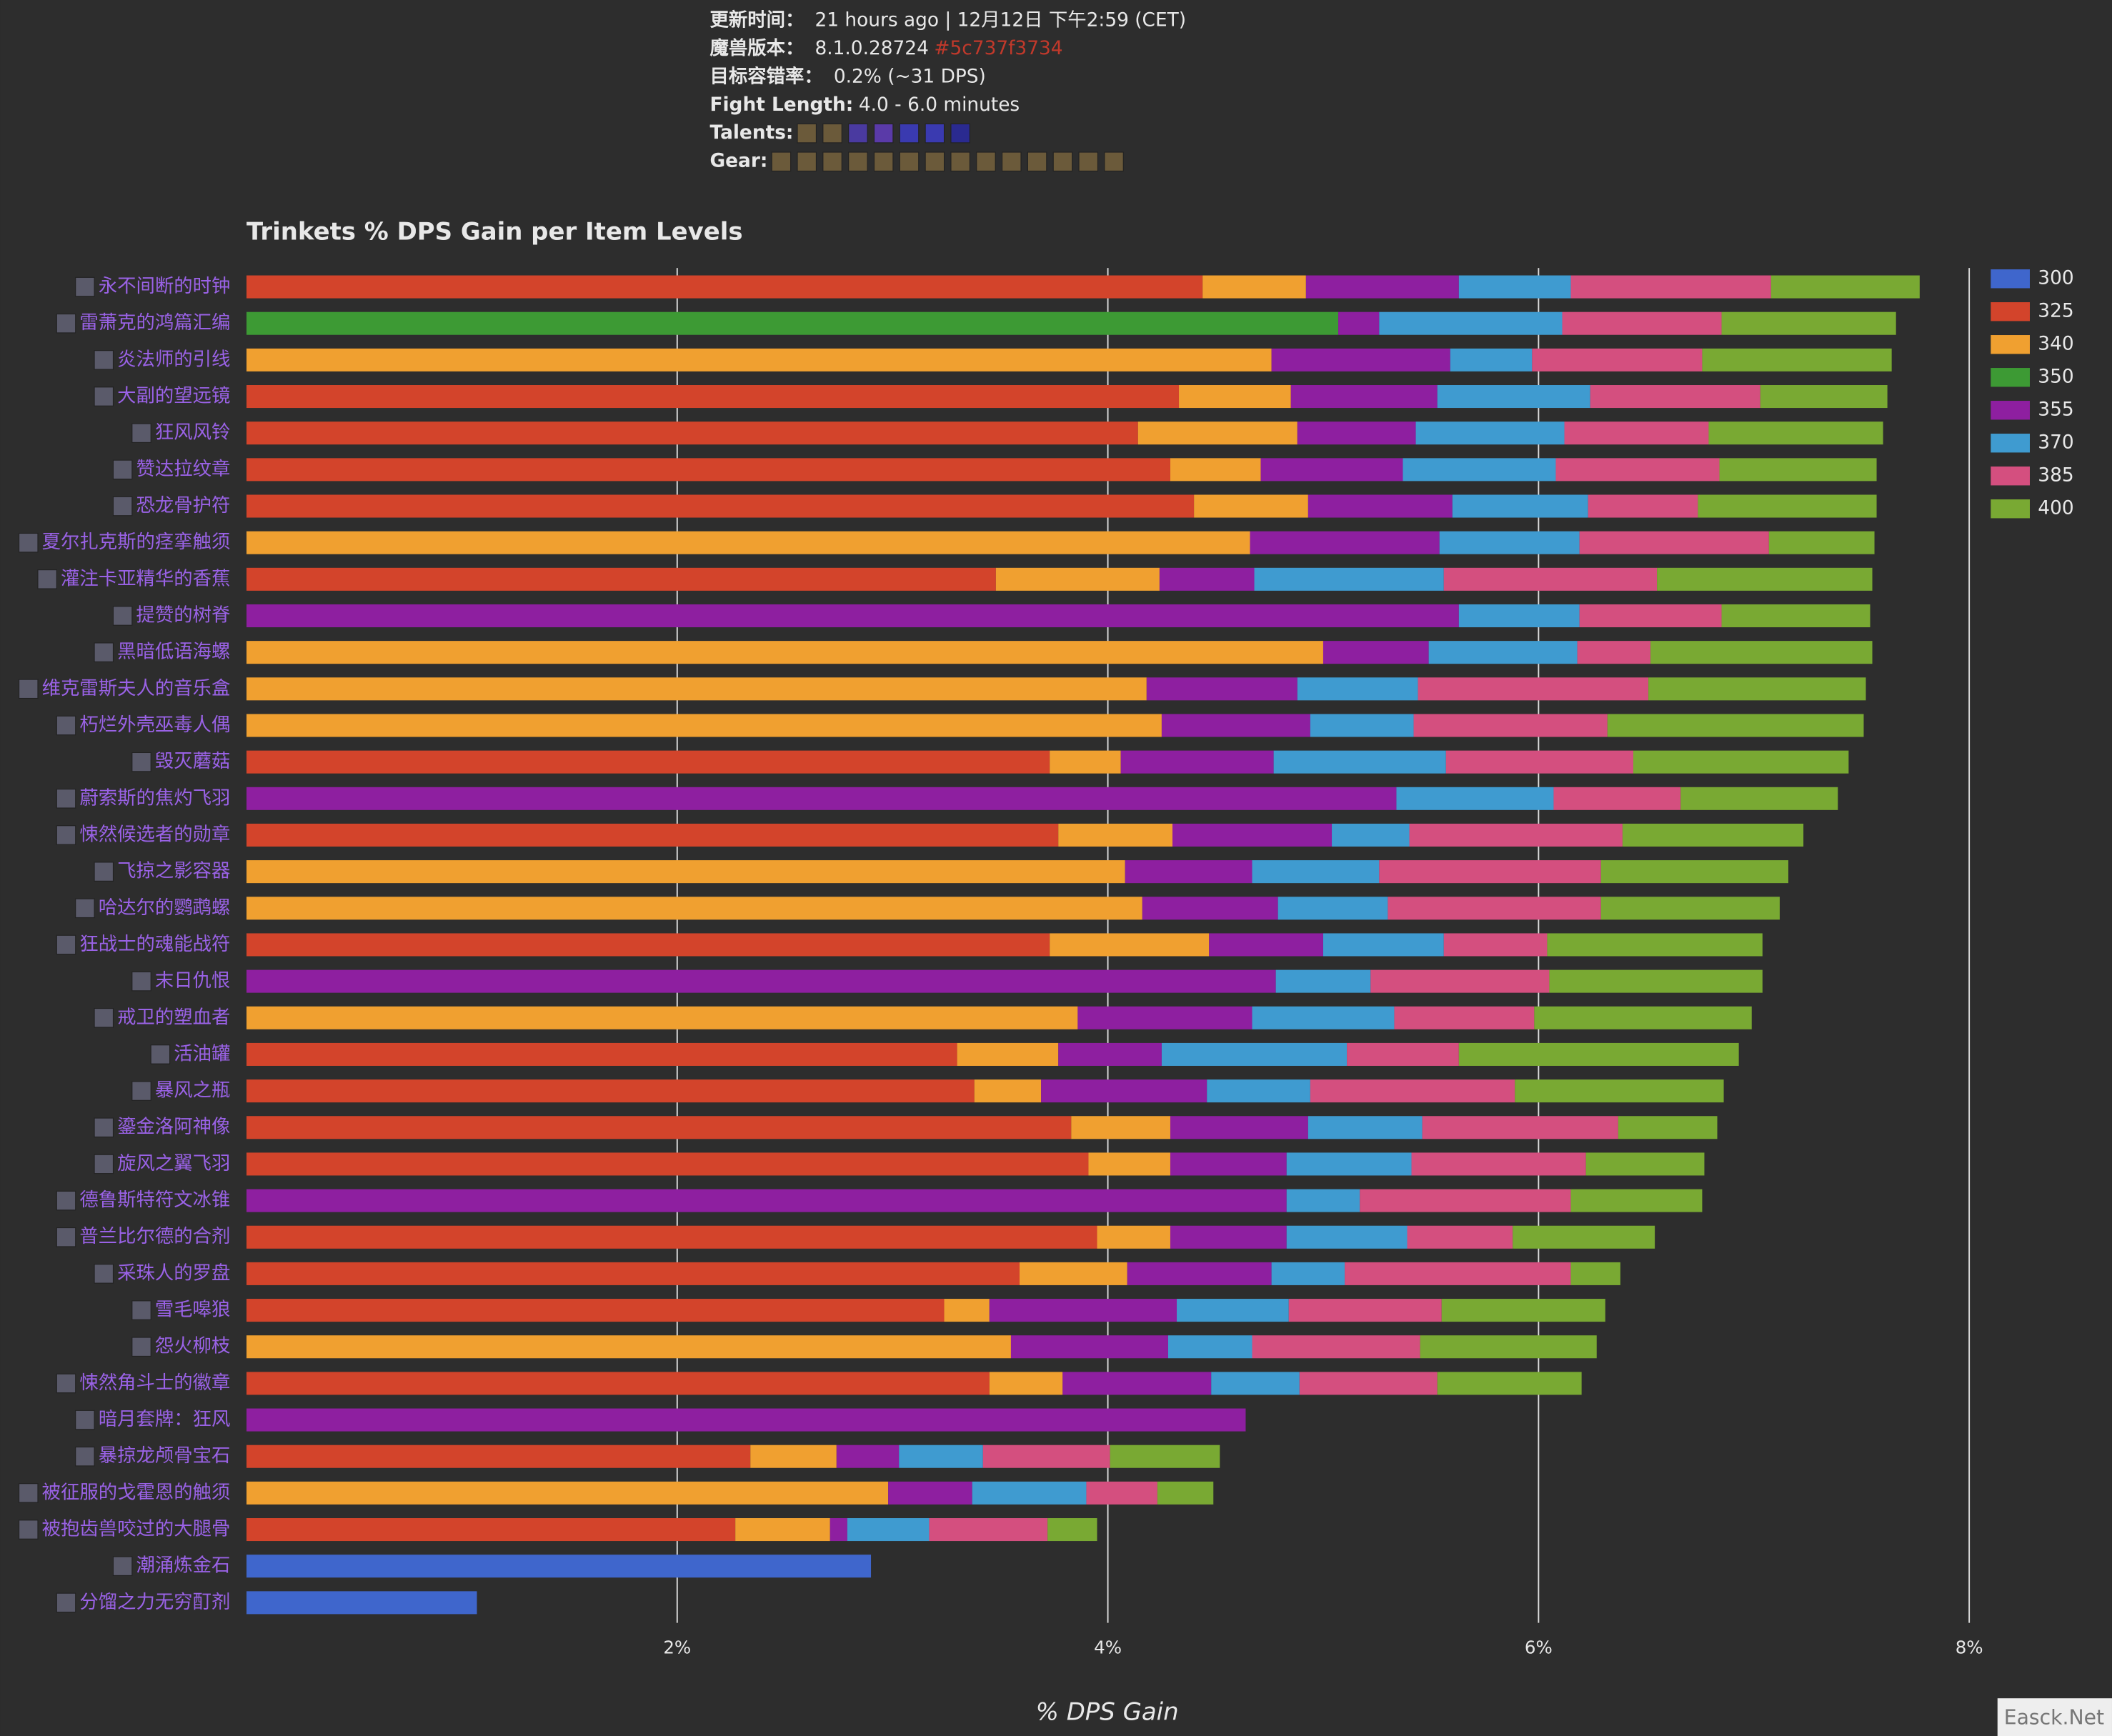  Describe the element at coordinates (202, 1053) in the screenshot. I see `category-label: 活油罐` at that location.